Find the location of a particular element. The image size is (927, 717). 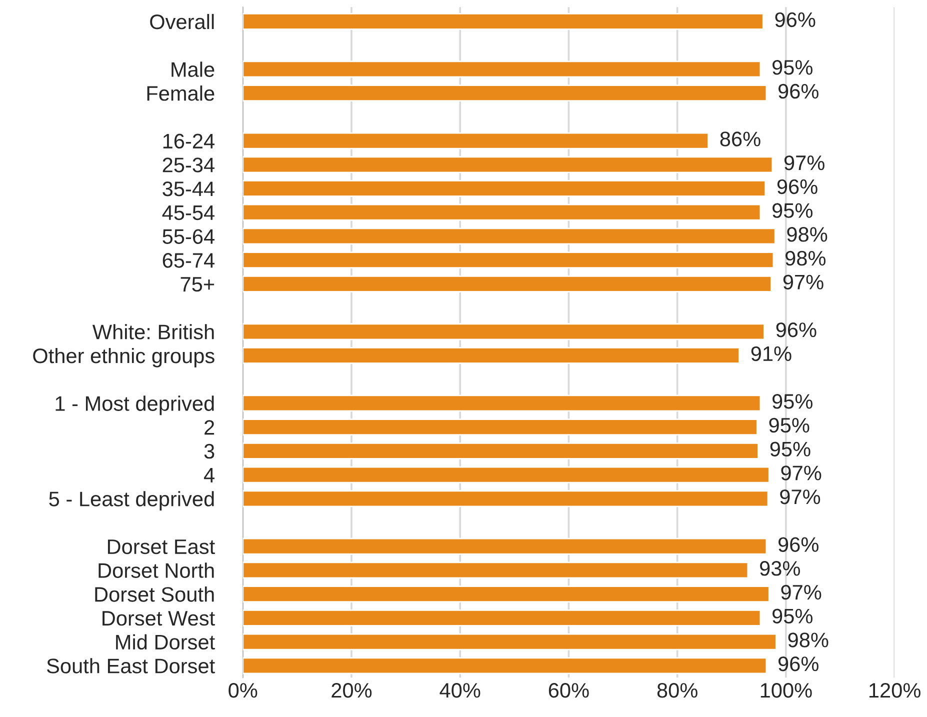

y-tick-label: Dorset West is located at coordinates (158, 618).